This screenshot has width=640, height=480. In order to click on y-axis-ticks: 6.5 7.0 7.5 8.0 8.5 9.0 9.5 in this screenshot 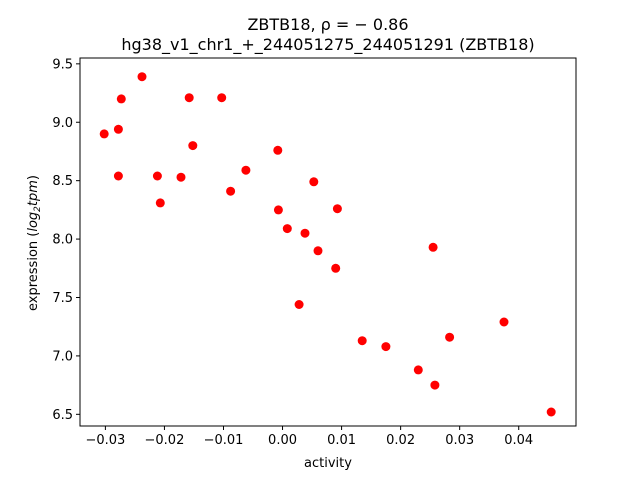, I will do `click(66, 240)`.